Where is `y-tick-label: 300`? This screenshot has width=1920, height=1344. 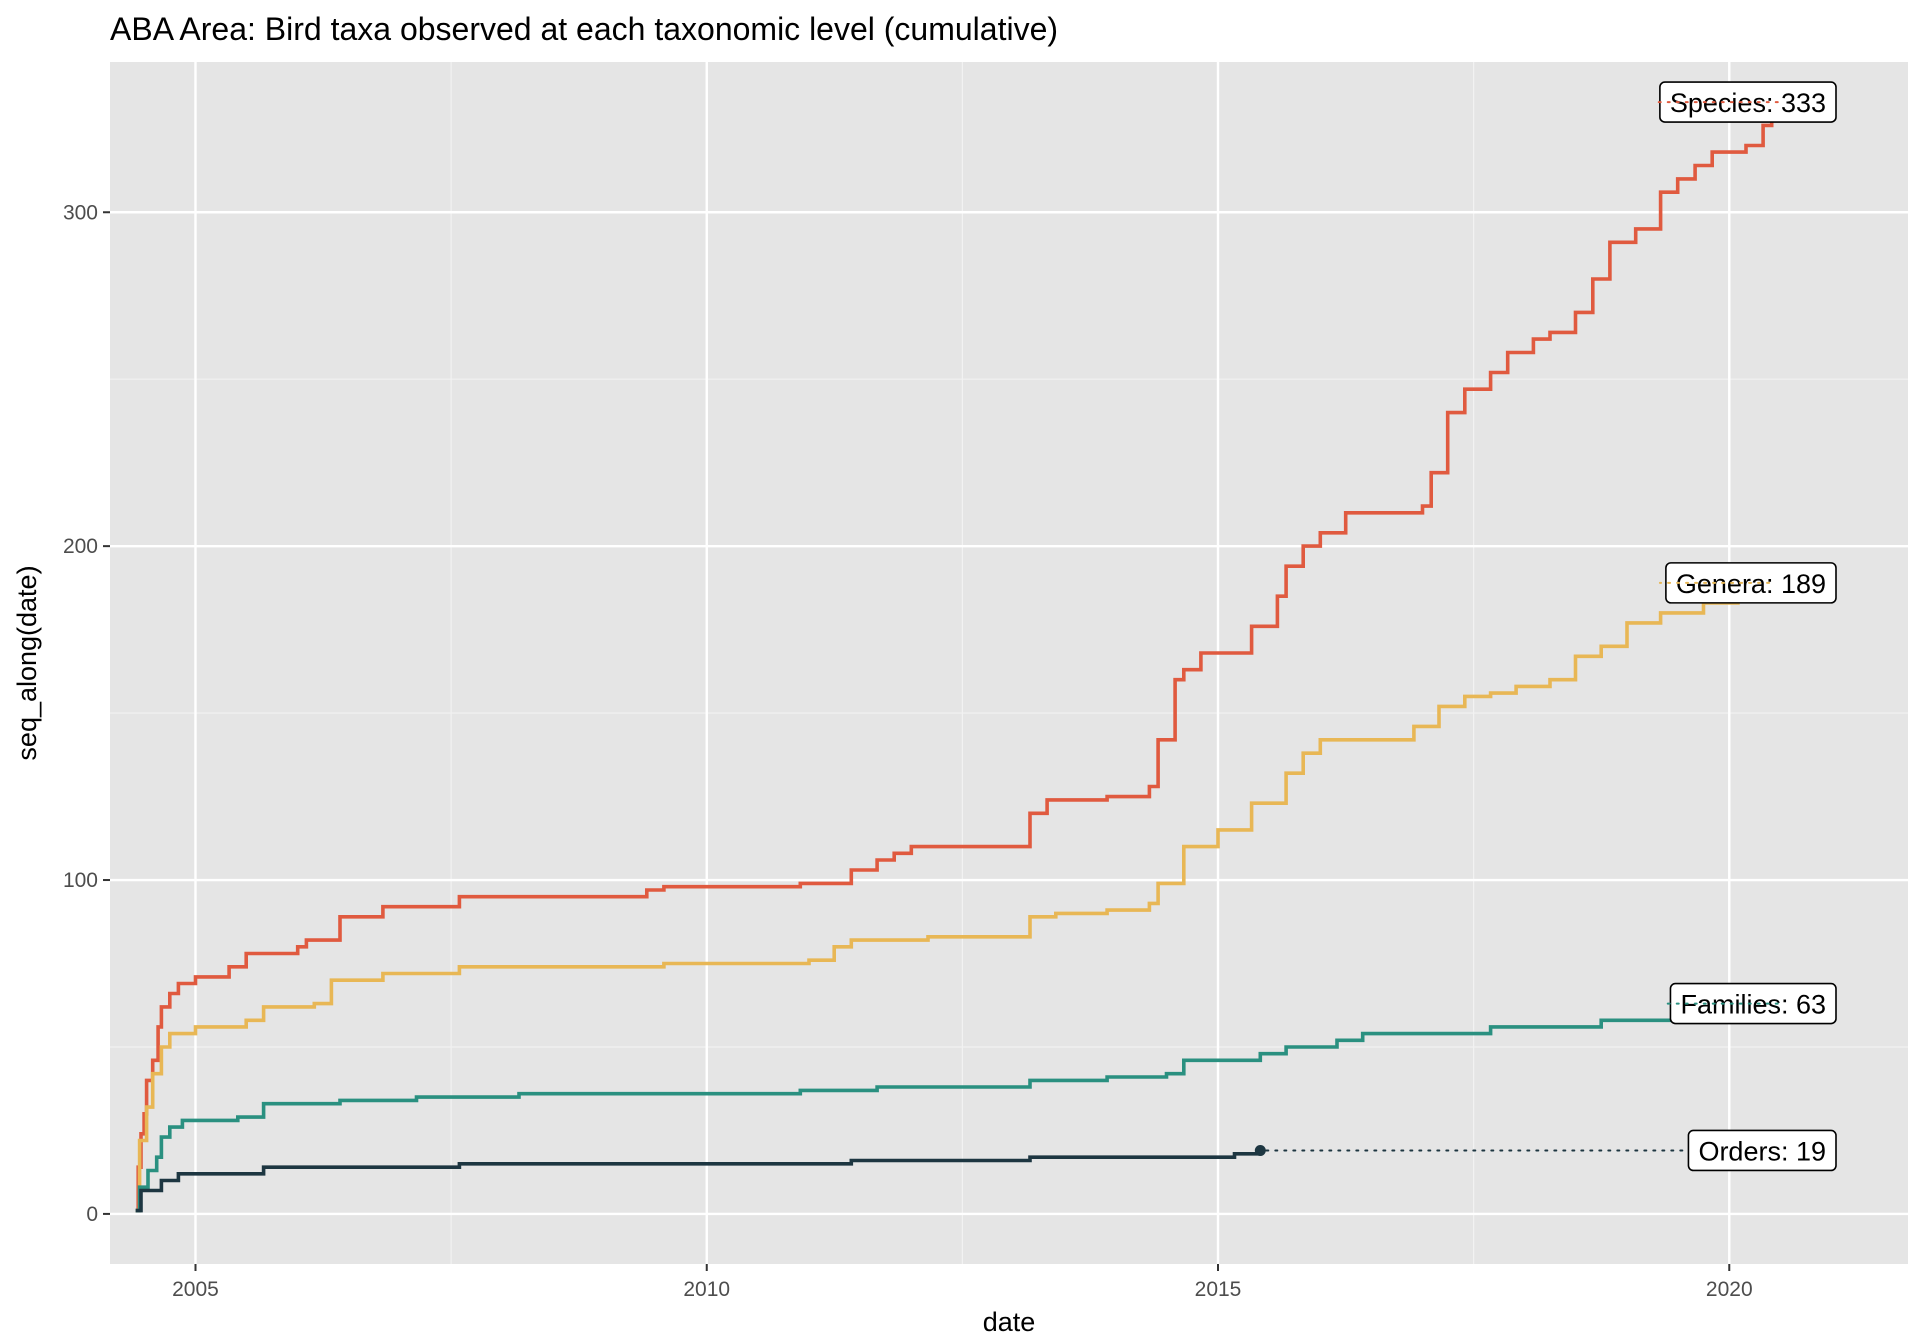 y-tick-label: 300 is located at coordinates (80, 212).